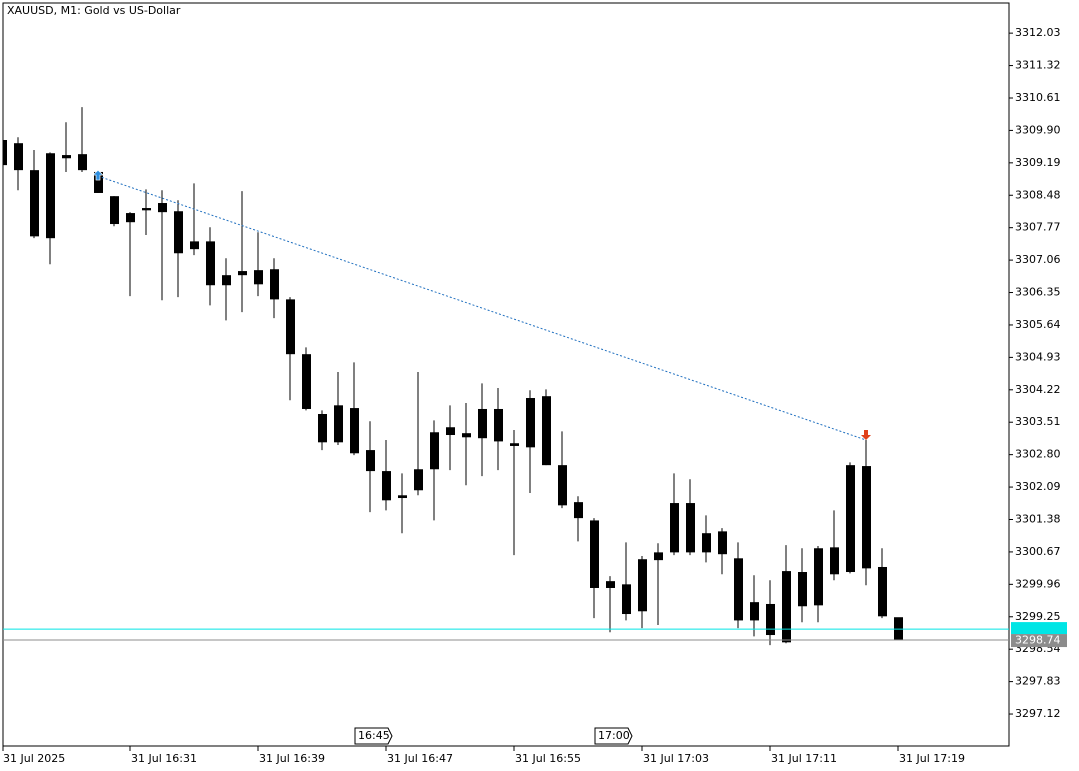 This screenshot has width=1079, height=771. I want to click on y-tick-label: 3302.09, so click(1038, 486).